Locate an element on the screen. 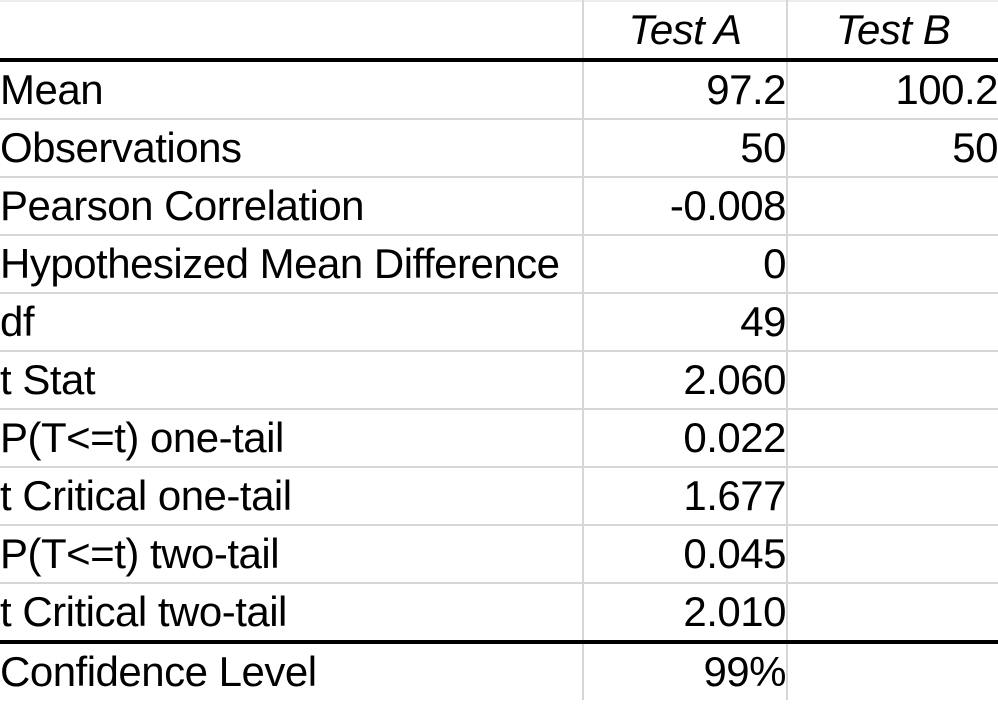  table-row-hypothesized-mean-difference: Hypothesized Mean Difference 0 is located at coordinates (499, 264).